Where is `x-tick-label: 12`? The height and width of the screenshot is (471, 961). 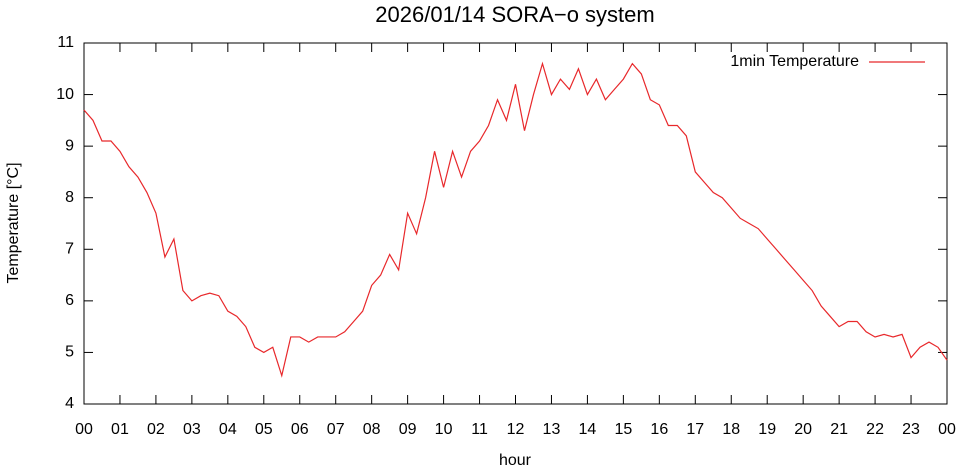
x-tick-label: 12 is located at coordinates (516, 429).